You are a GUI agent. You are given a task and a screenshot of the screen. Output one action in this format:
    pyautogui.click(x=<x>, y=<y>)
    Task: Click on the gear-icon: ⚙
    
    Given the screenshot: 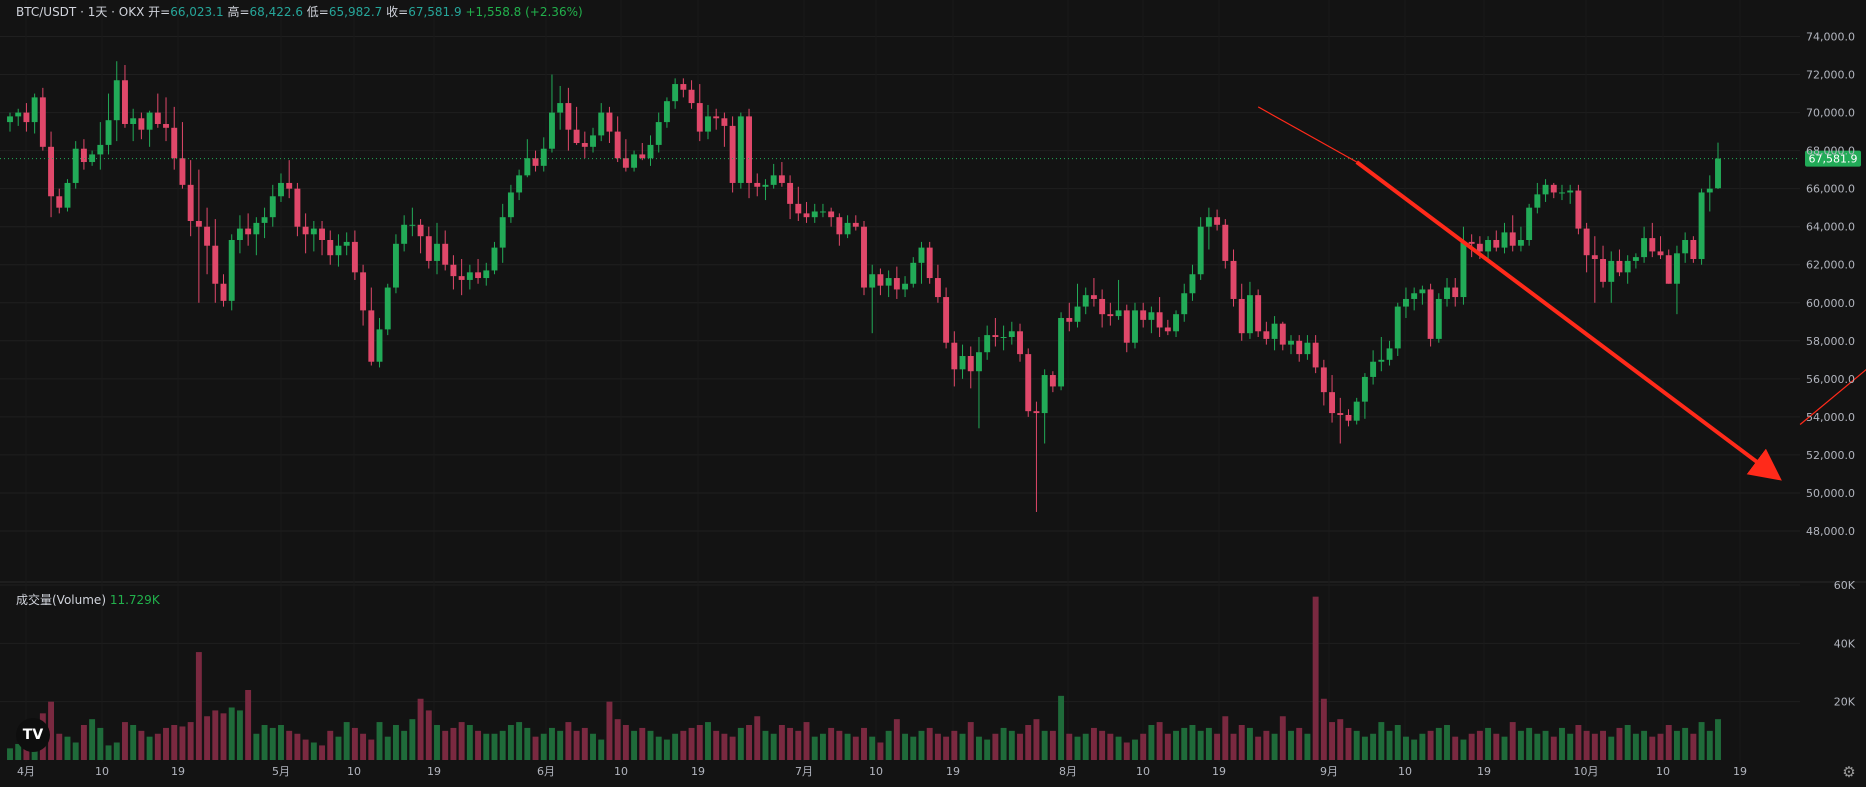 What is the action you would take?
    pyautogui.click(x=1849, y=772)
    